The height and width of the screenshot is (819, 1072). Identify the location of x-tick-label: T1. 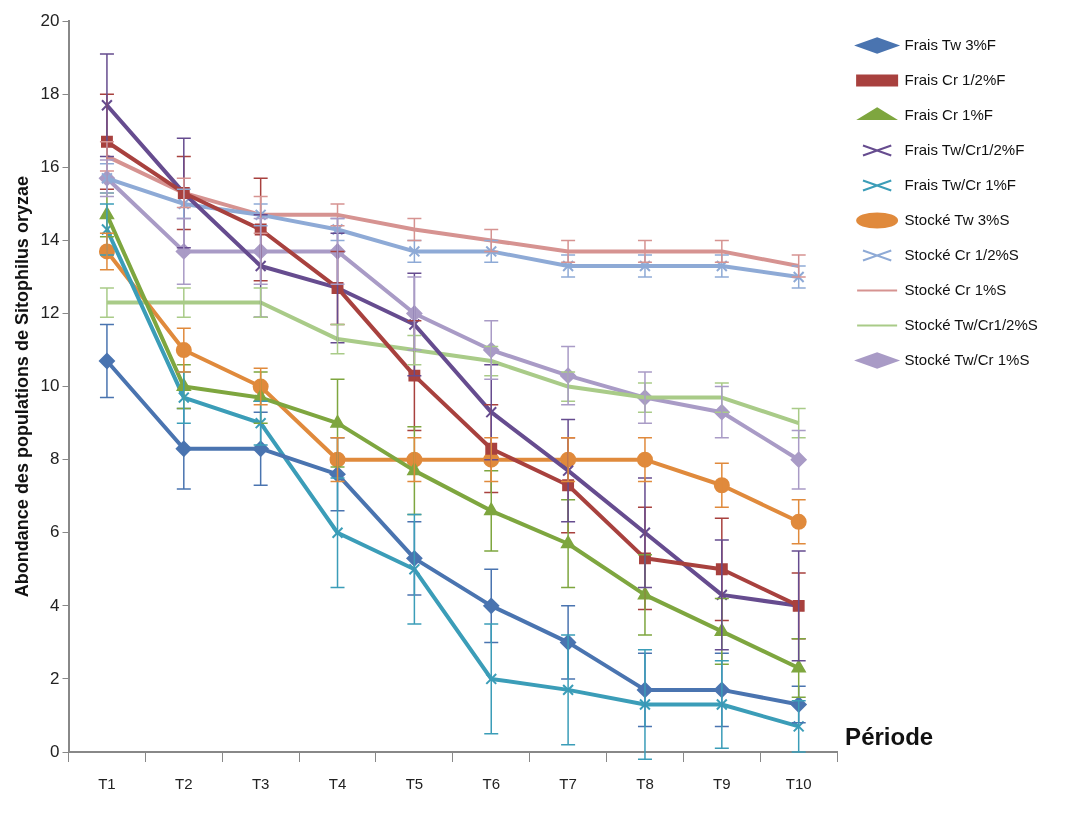
(107, 784).